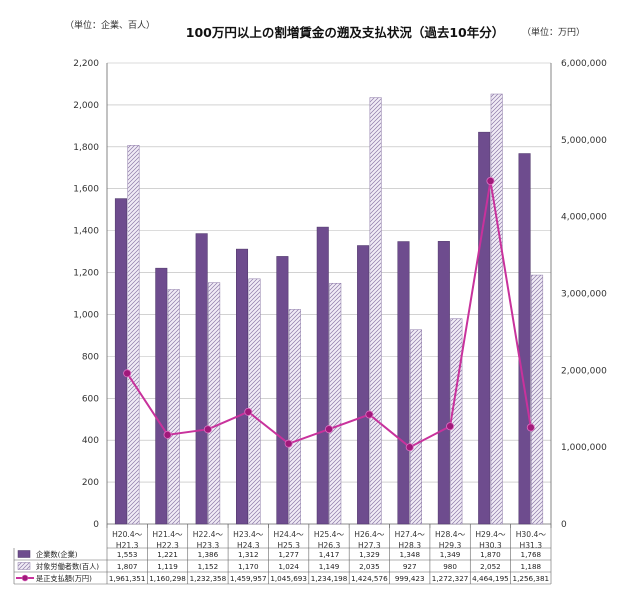  What do you see at coordinates (24, 566) in the screenshot?
I see `legend-swatch-workers` at bounding box center [24, 566].